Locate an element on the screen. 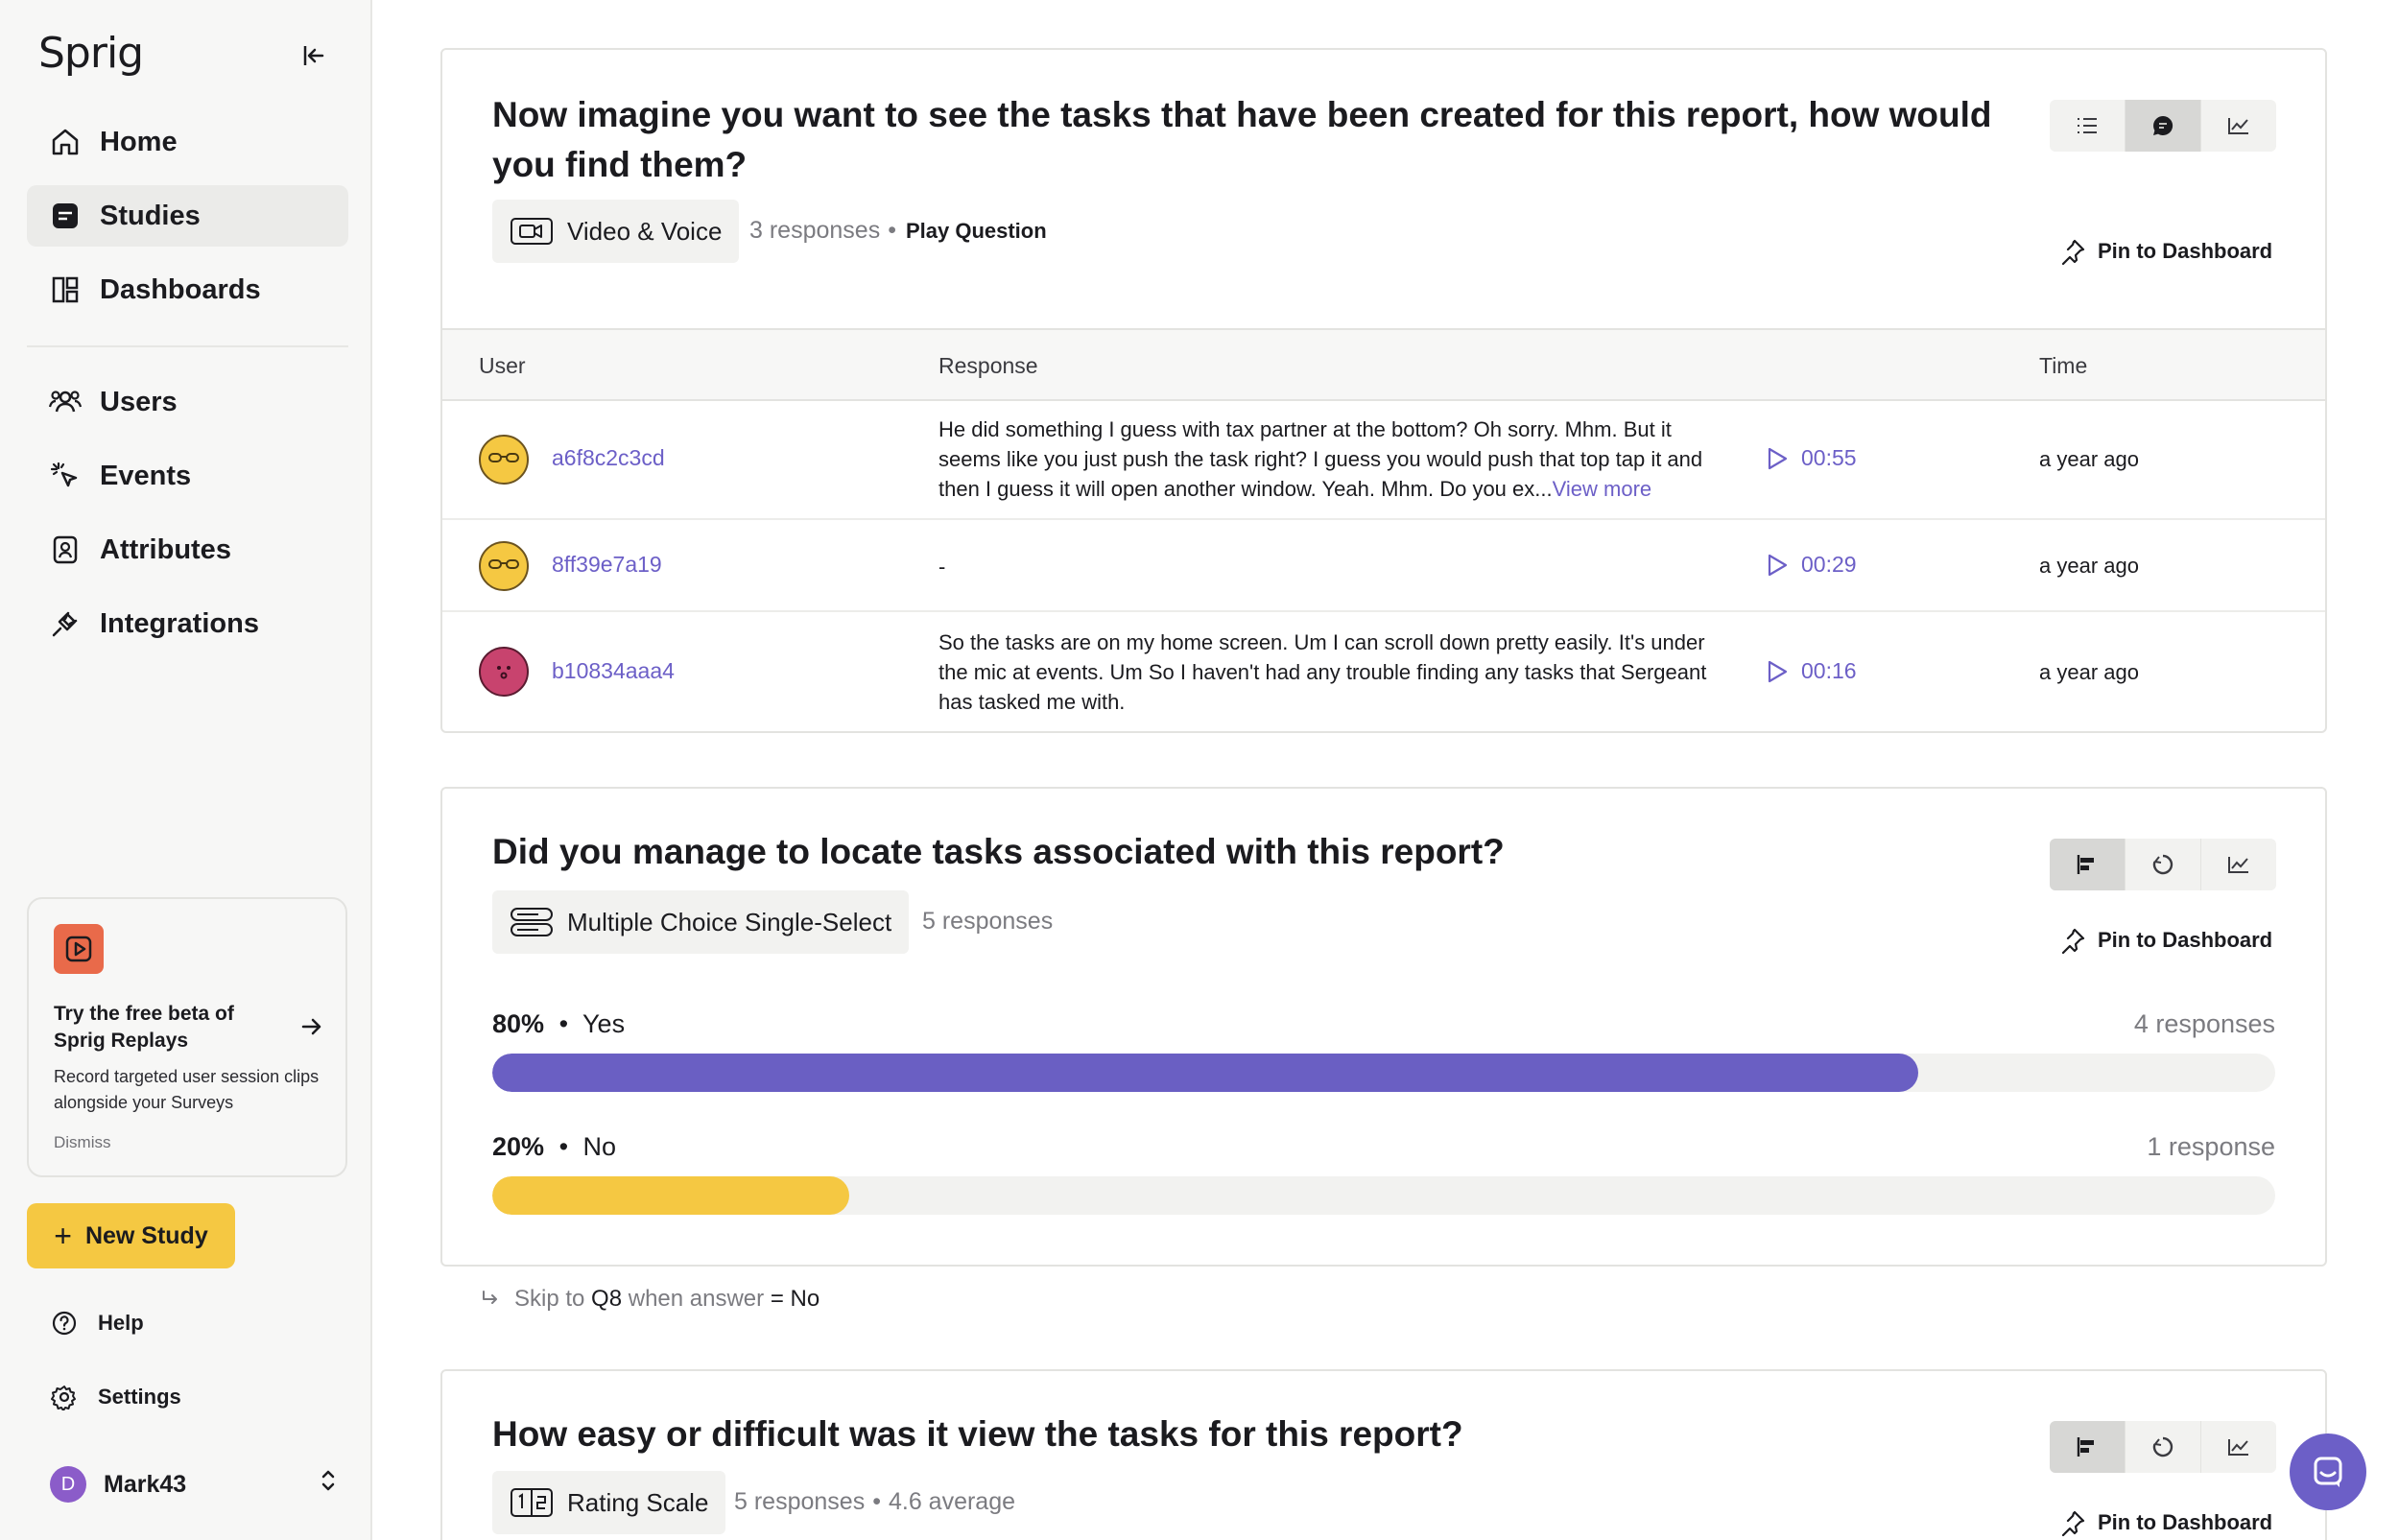 This screenshot has width=2399, height=1540. chat-view-button is located at coordinates (2163, 126).